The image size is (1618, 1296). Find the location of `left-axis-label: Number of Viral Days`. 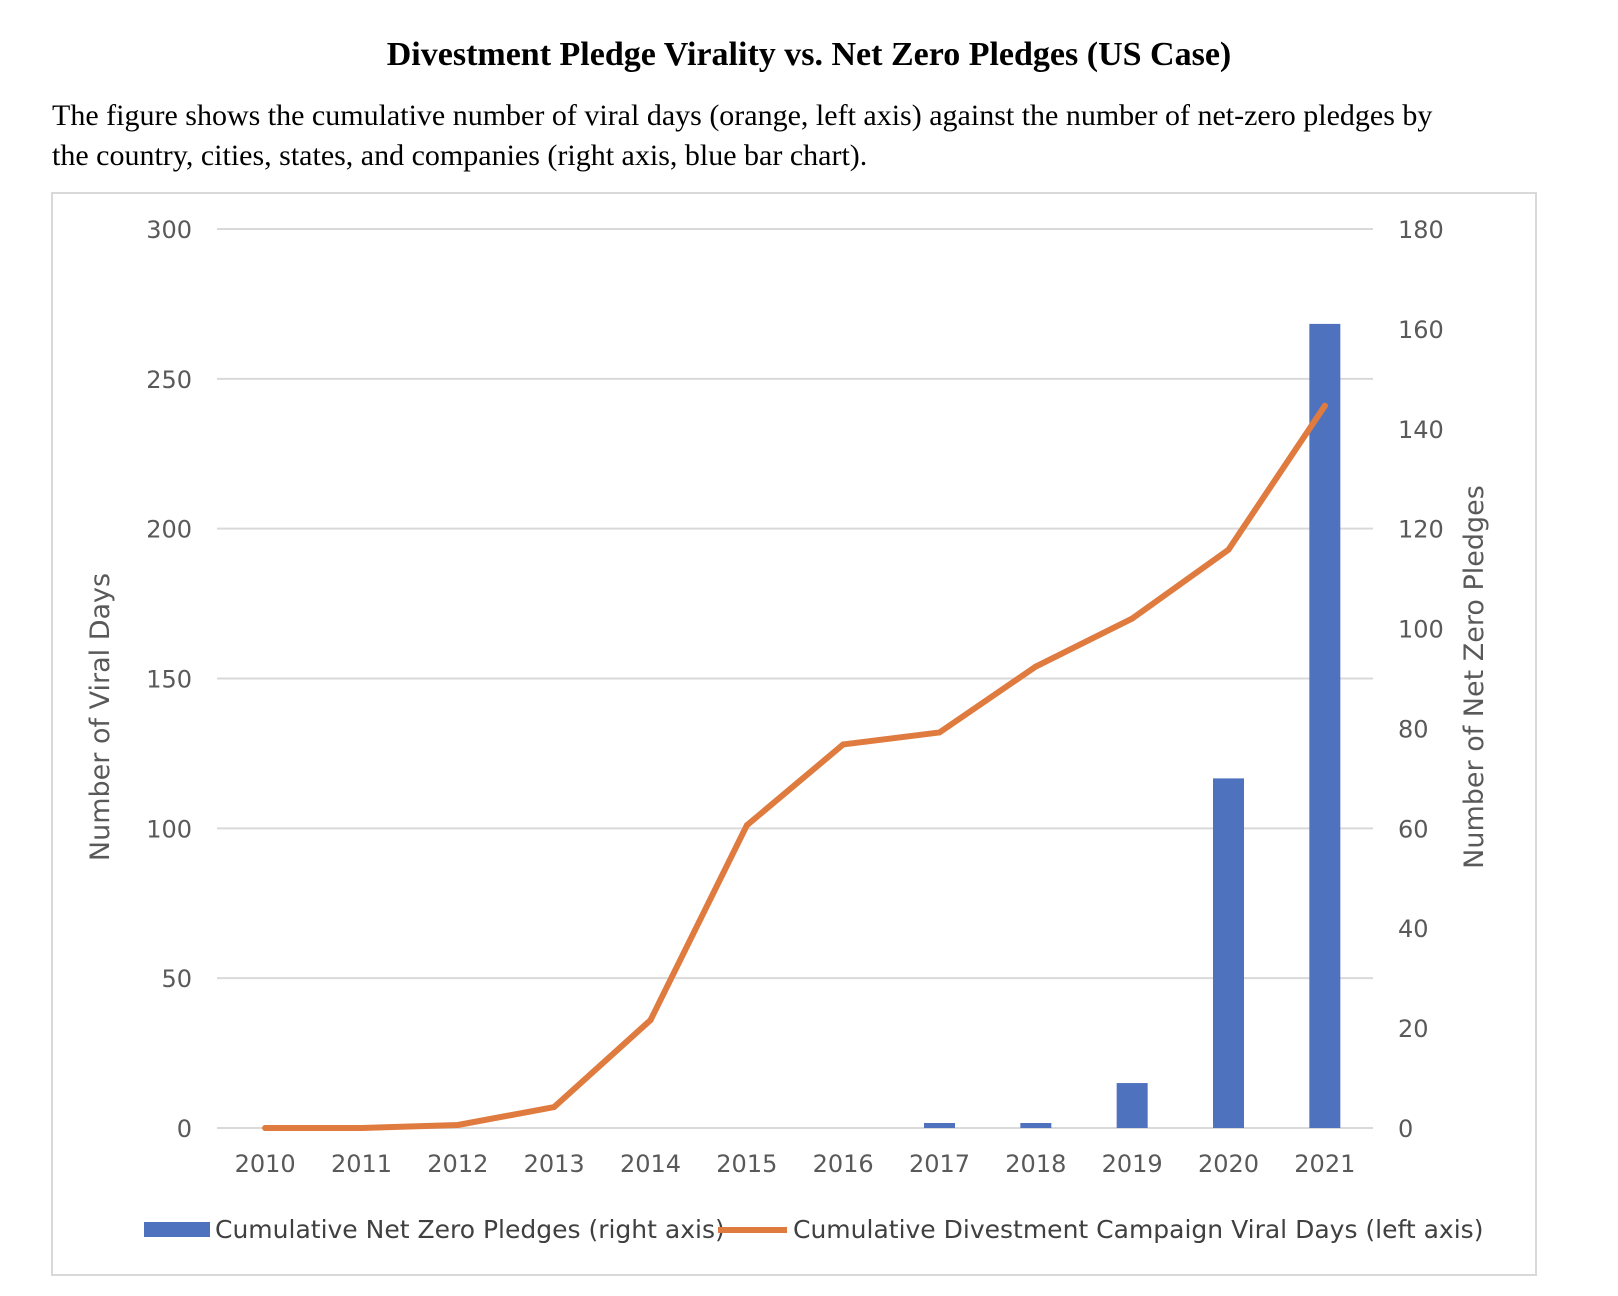

left-axis-label: Number of Viral Days is located at coordinates (100, 717).